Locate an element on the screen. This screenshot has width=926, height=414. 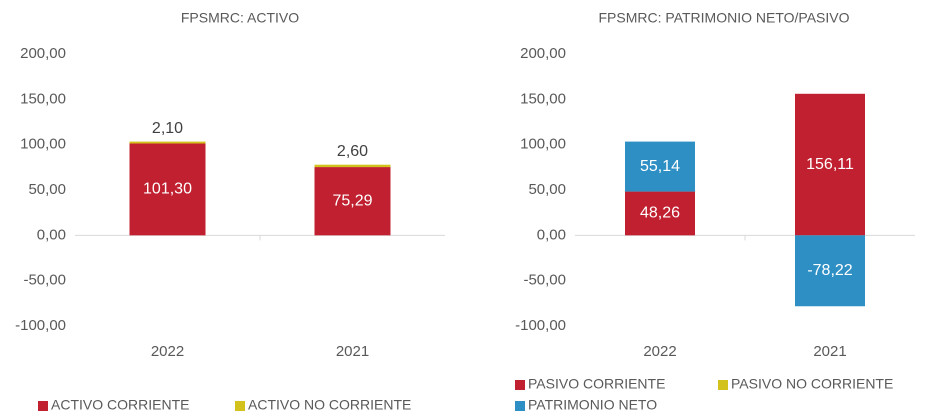
value-label: 101,30 is located at coordinates (167, 189).